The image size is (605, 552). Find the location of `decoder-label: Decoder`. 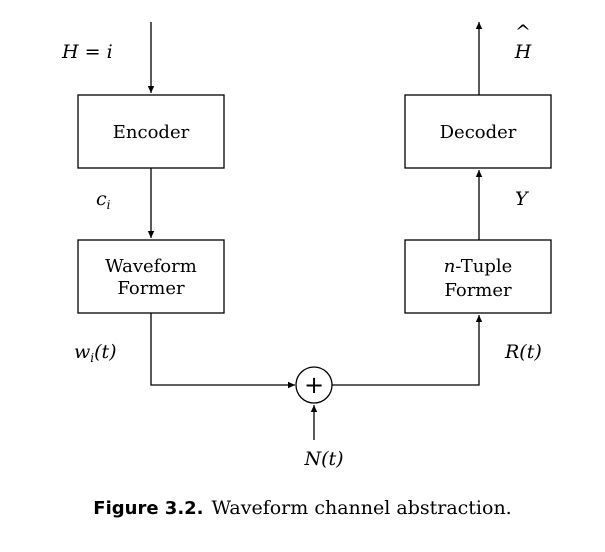

decoder-label: Decoder is located at coordinates (478, 132).